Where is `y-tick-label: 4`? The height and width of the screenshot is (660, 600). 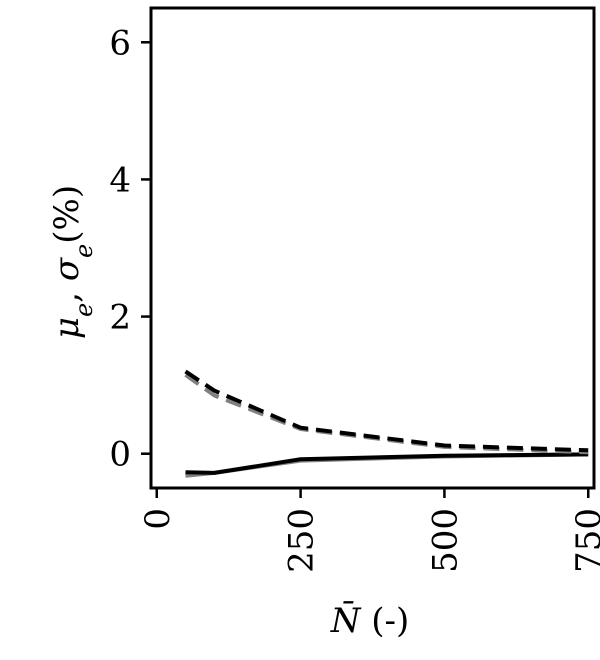
y-tick-label: 4 is located at coordinates (120, 180).